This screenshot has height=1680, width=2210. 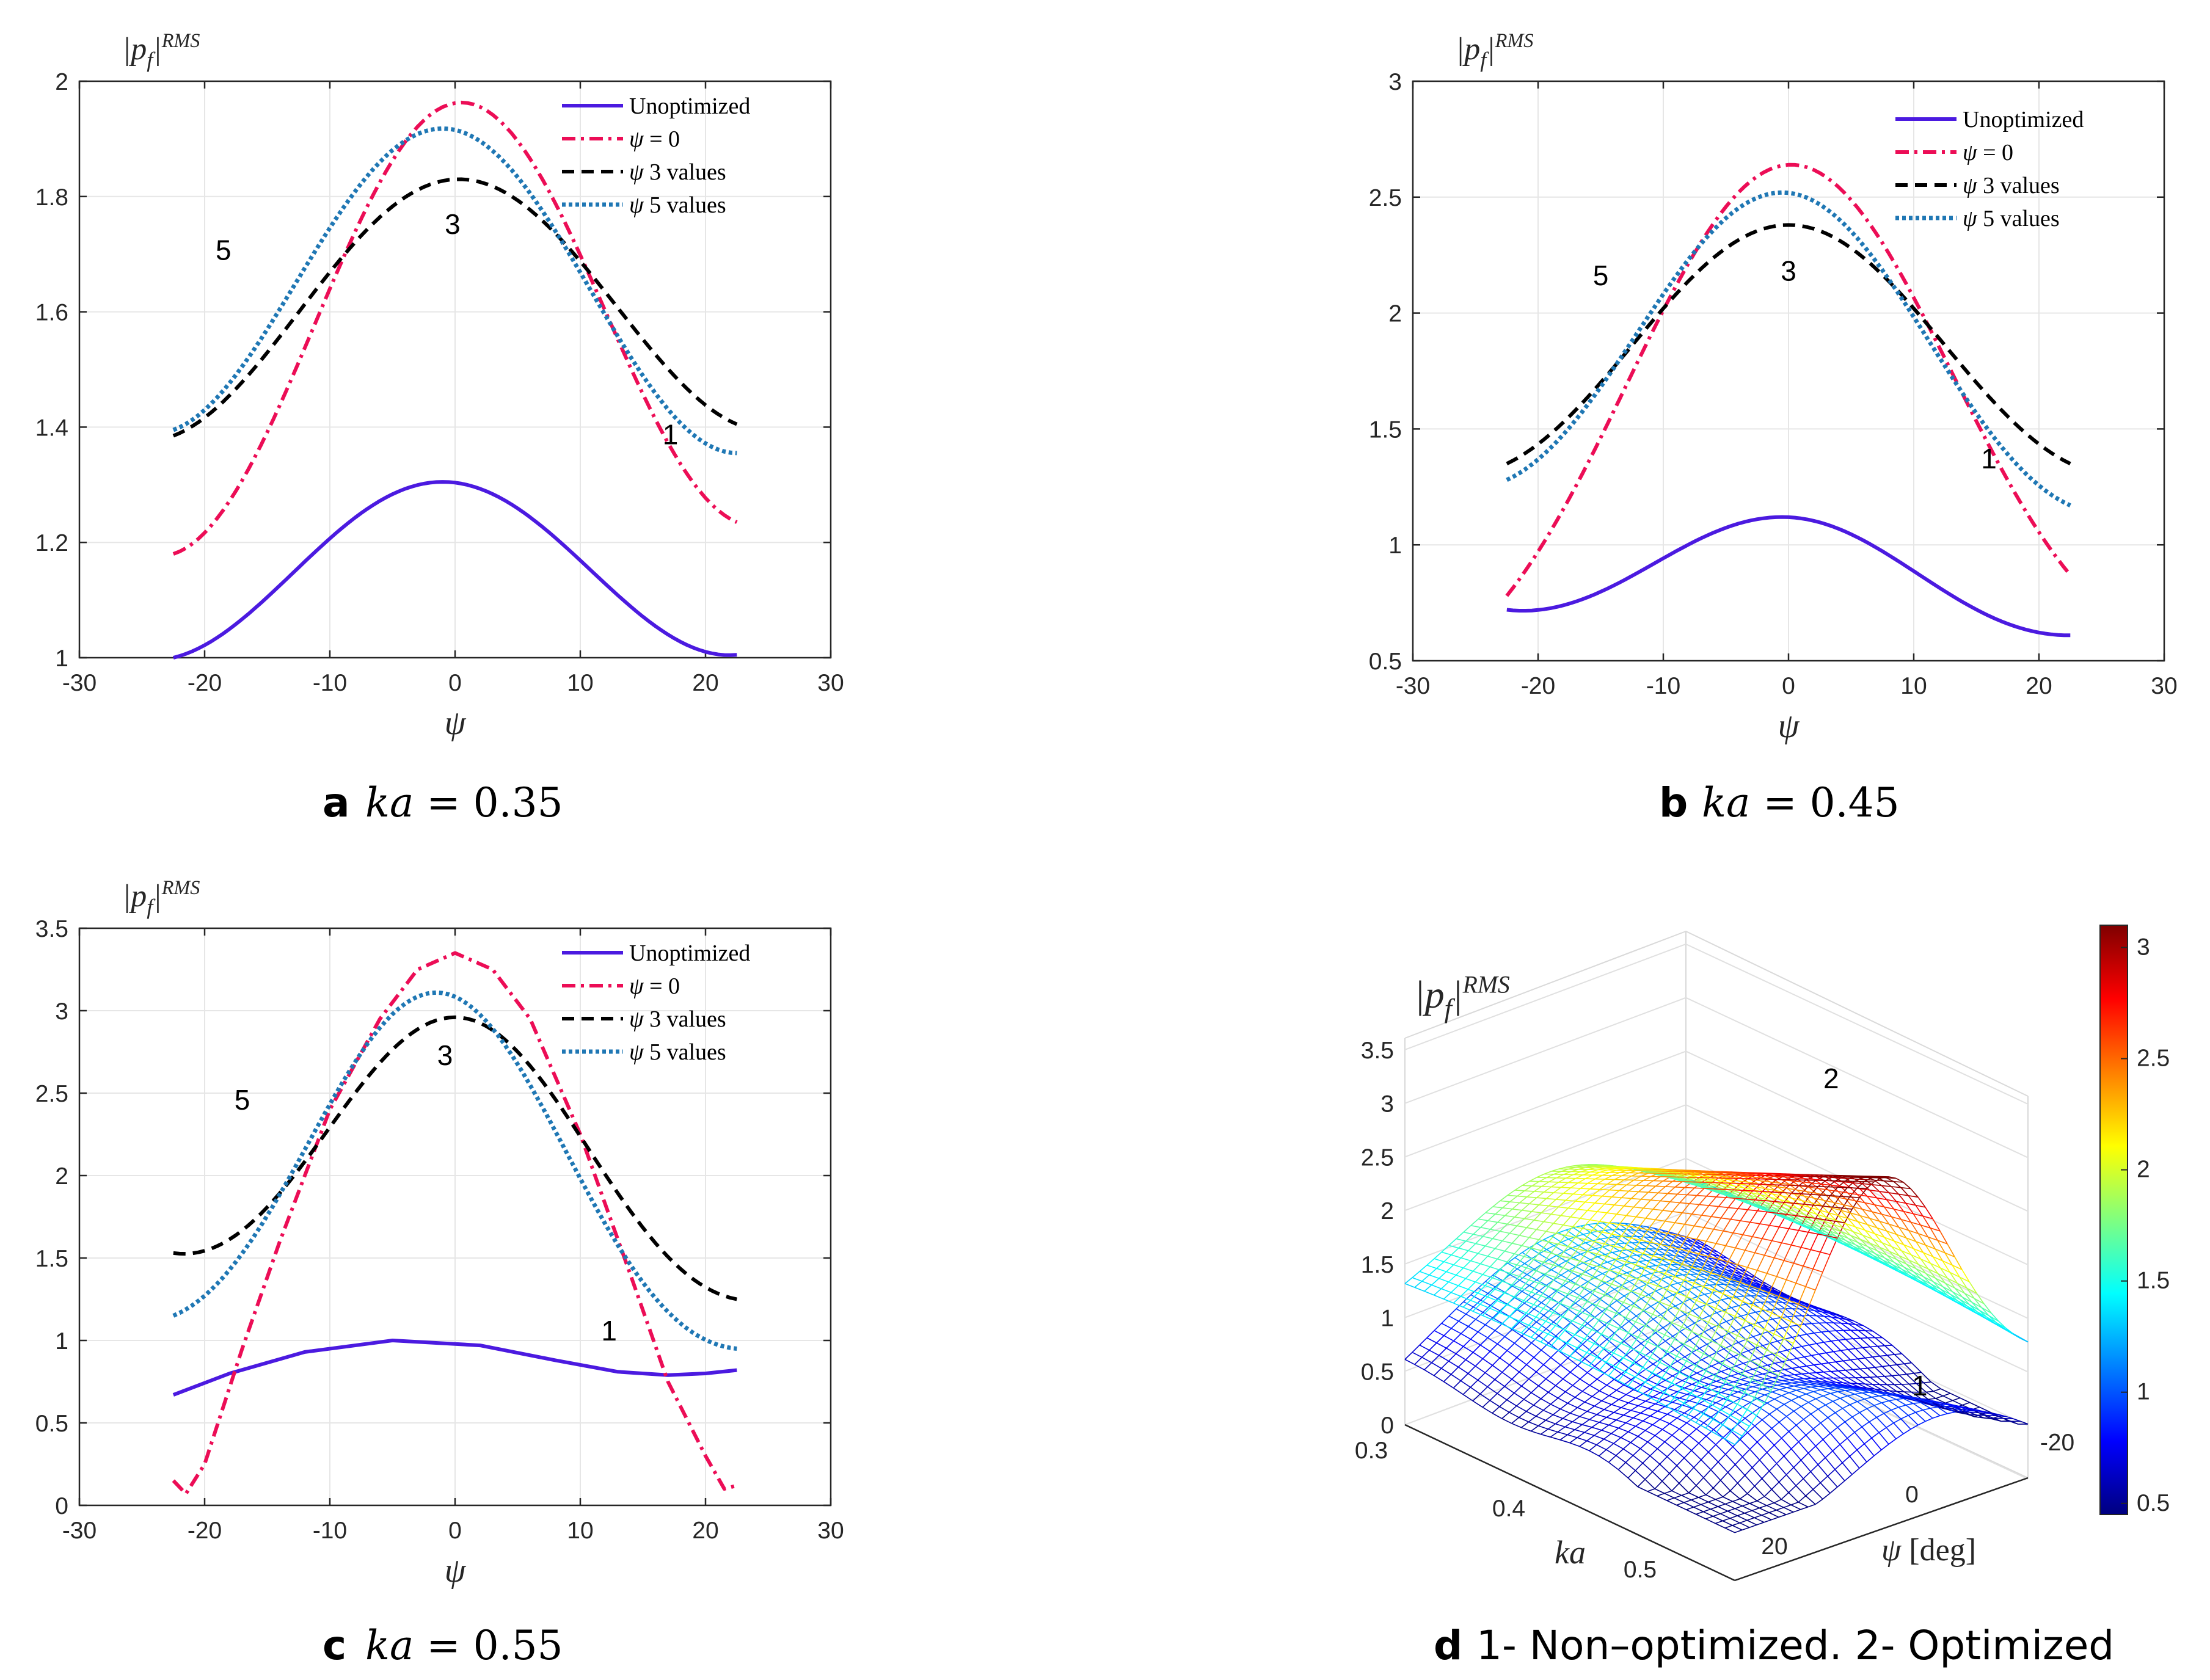 I want to click on x-tick-label: 0, so click(x=455, y=1531).